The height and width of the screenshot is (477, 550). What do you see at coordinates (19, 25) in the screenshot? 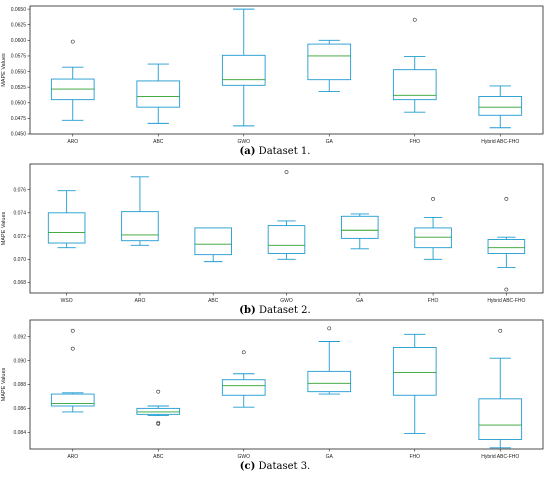
I see `y-tick-label: 0.0625` at bounding box center [19, 25].